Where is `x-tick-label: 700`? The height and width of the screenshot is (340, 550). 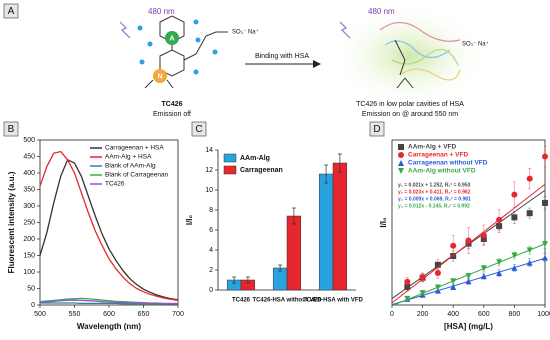 x-tick-label: 700 is located at coordinates (178, 314).